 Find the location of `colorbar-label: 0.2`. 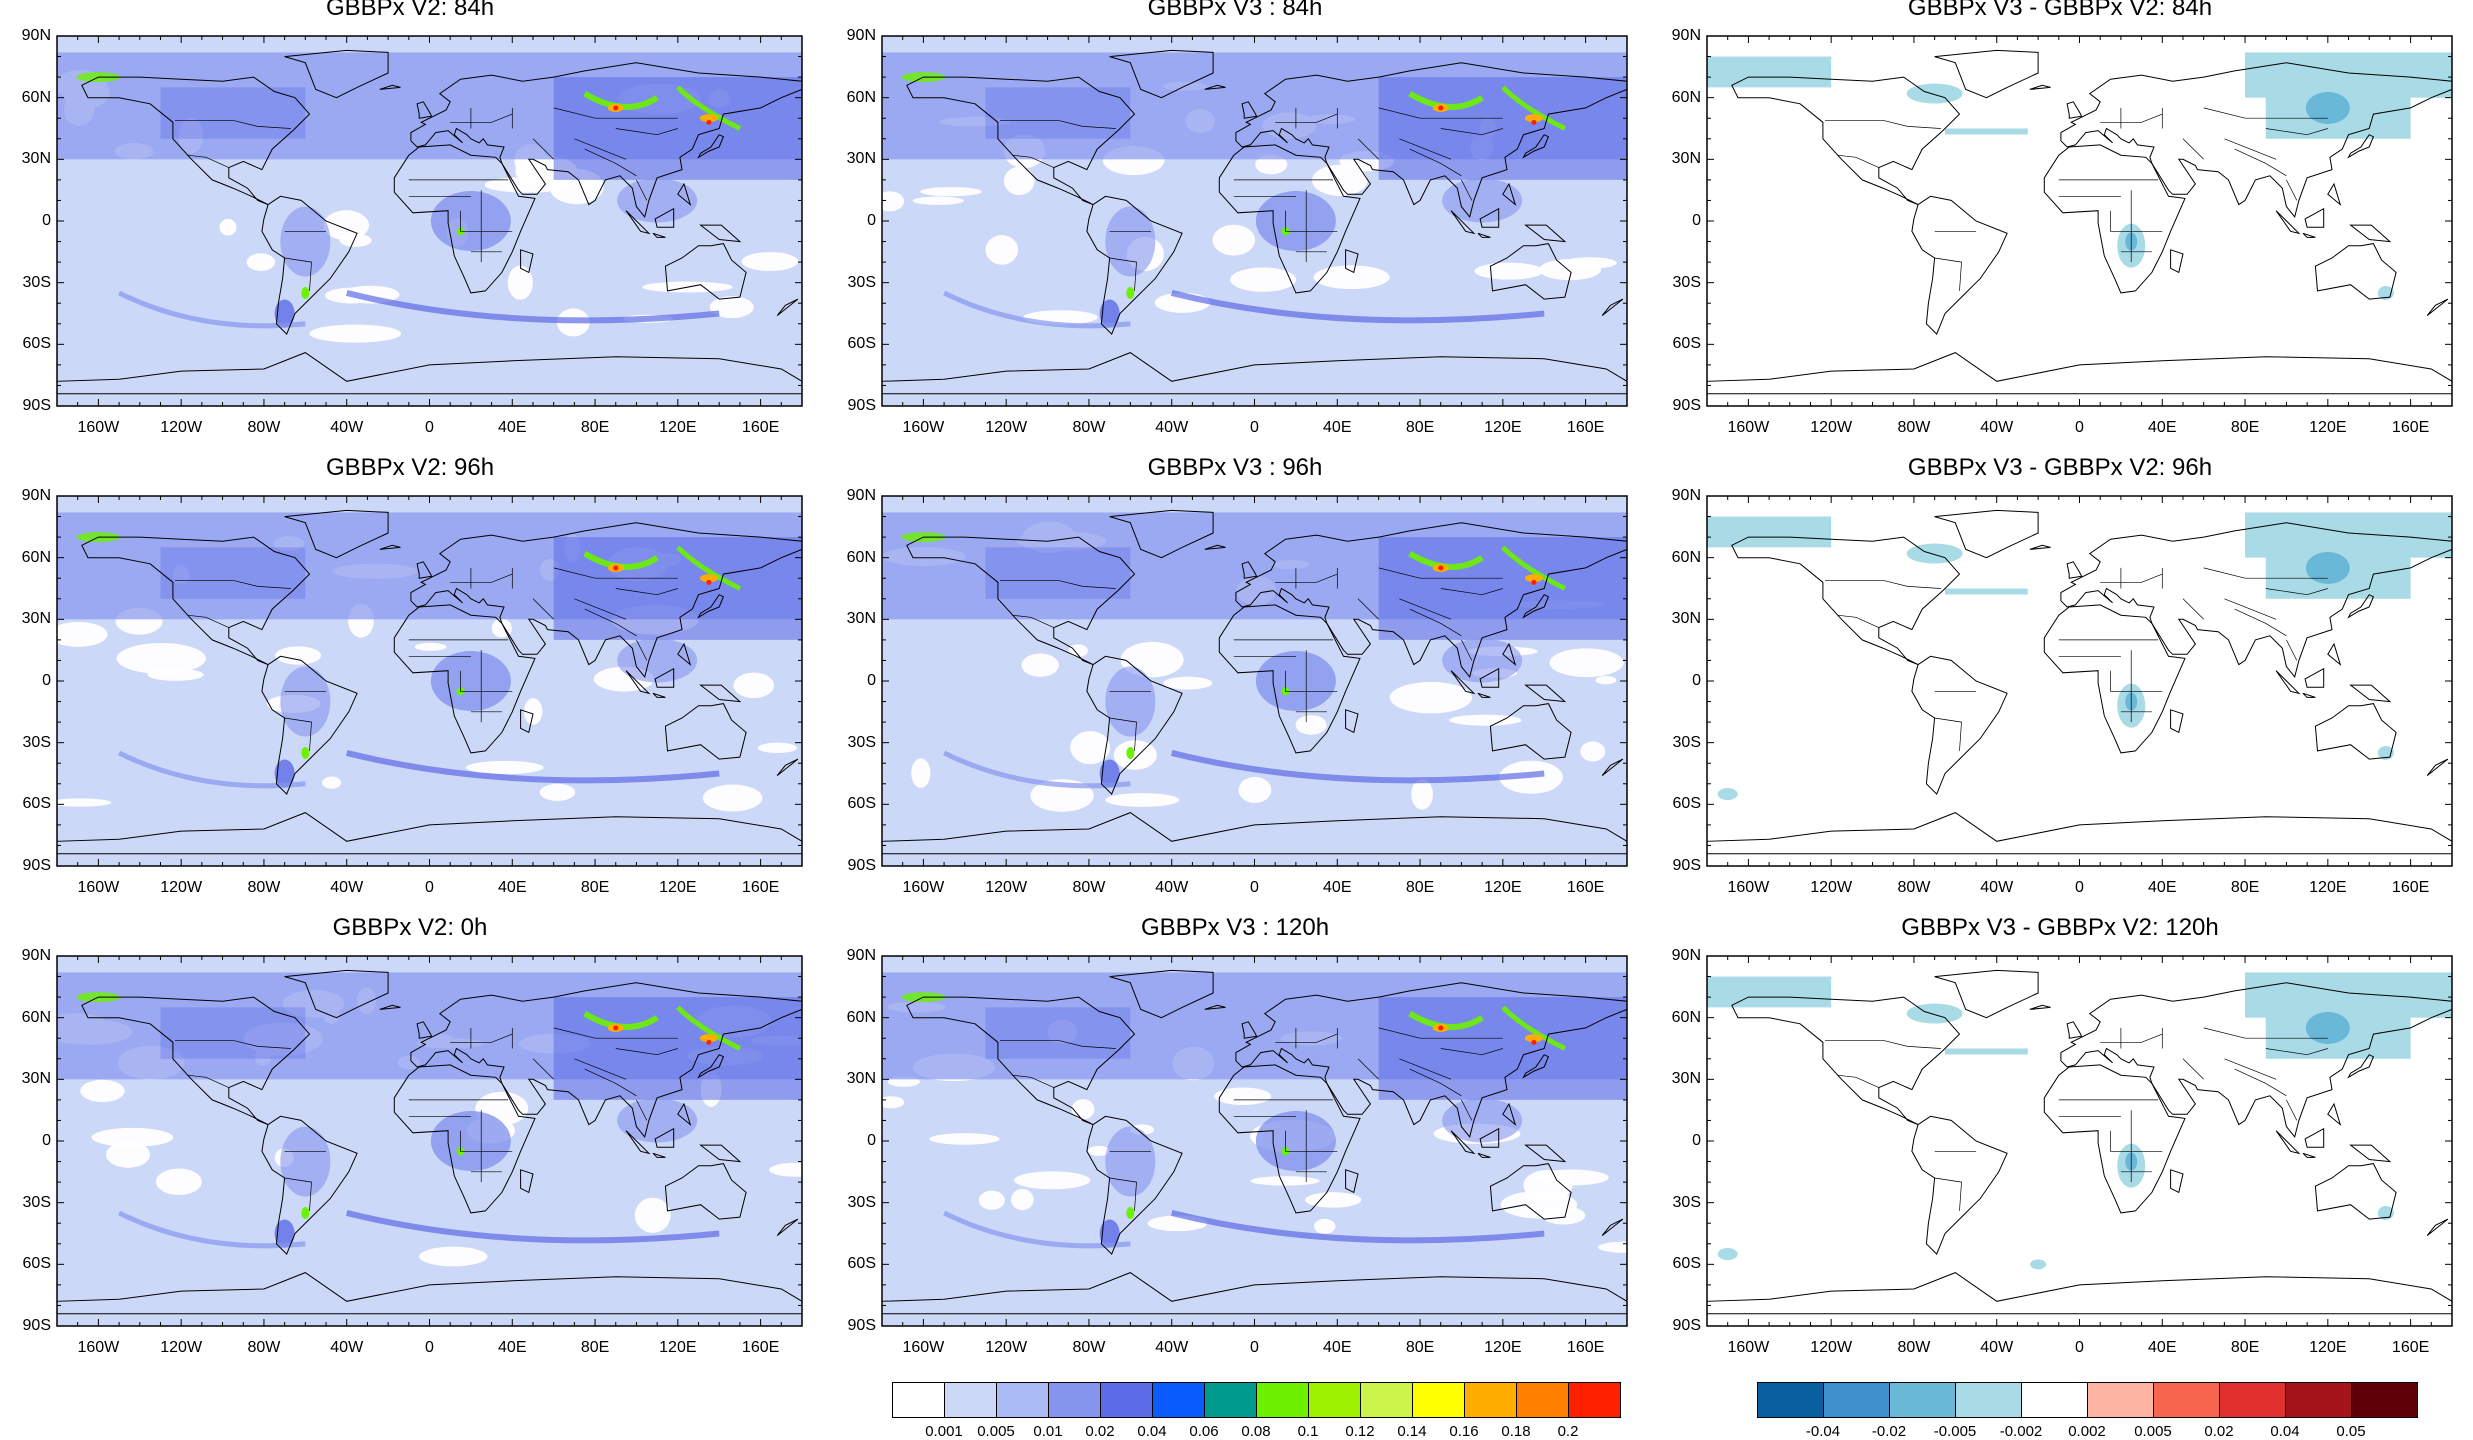

colorbar-label: 0.2 is located at coordinates (1568, 1431).